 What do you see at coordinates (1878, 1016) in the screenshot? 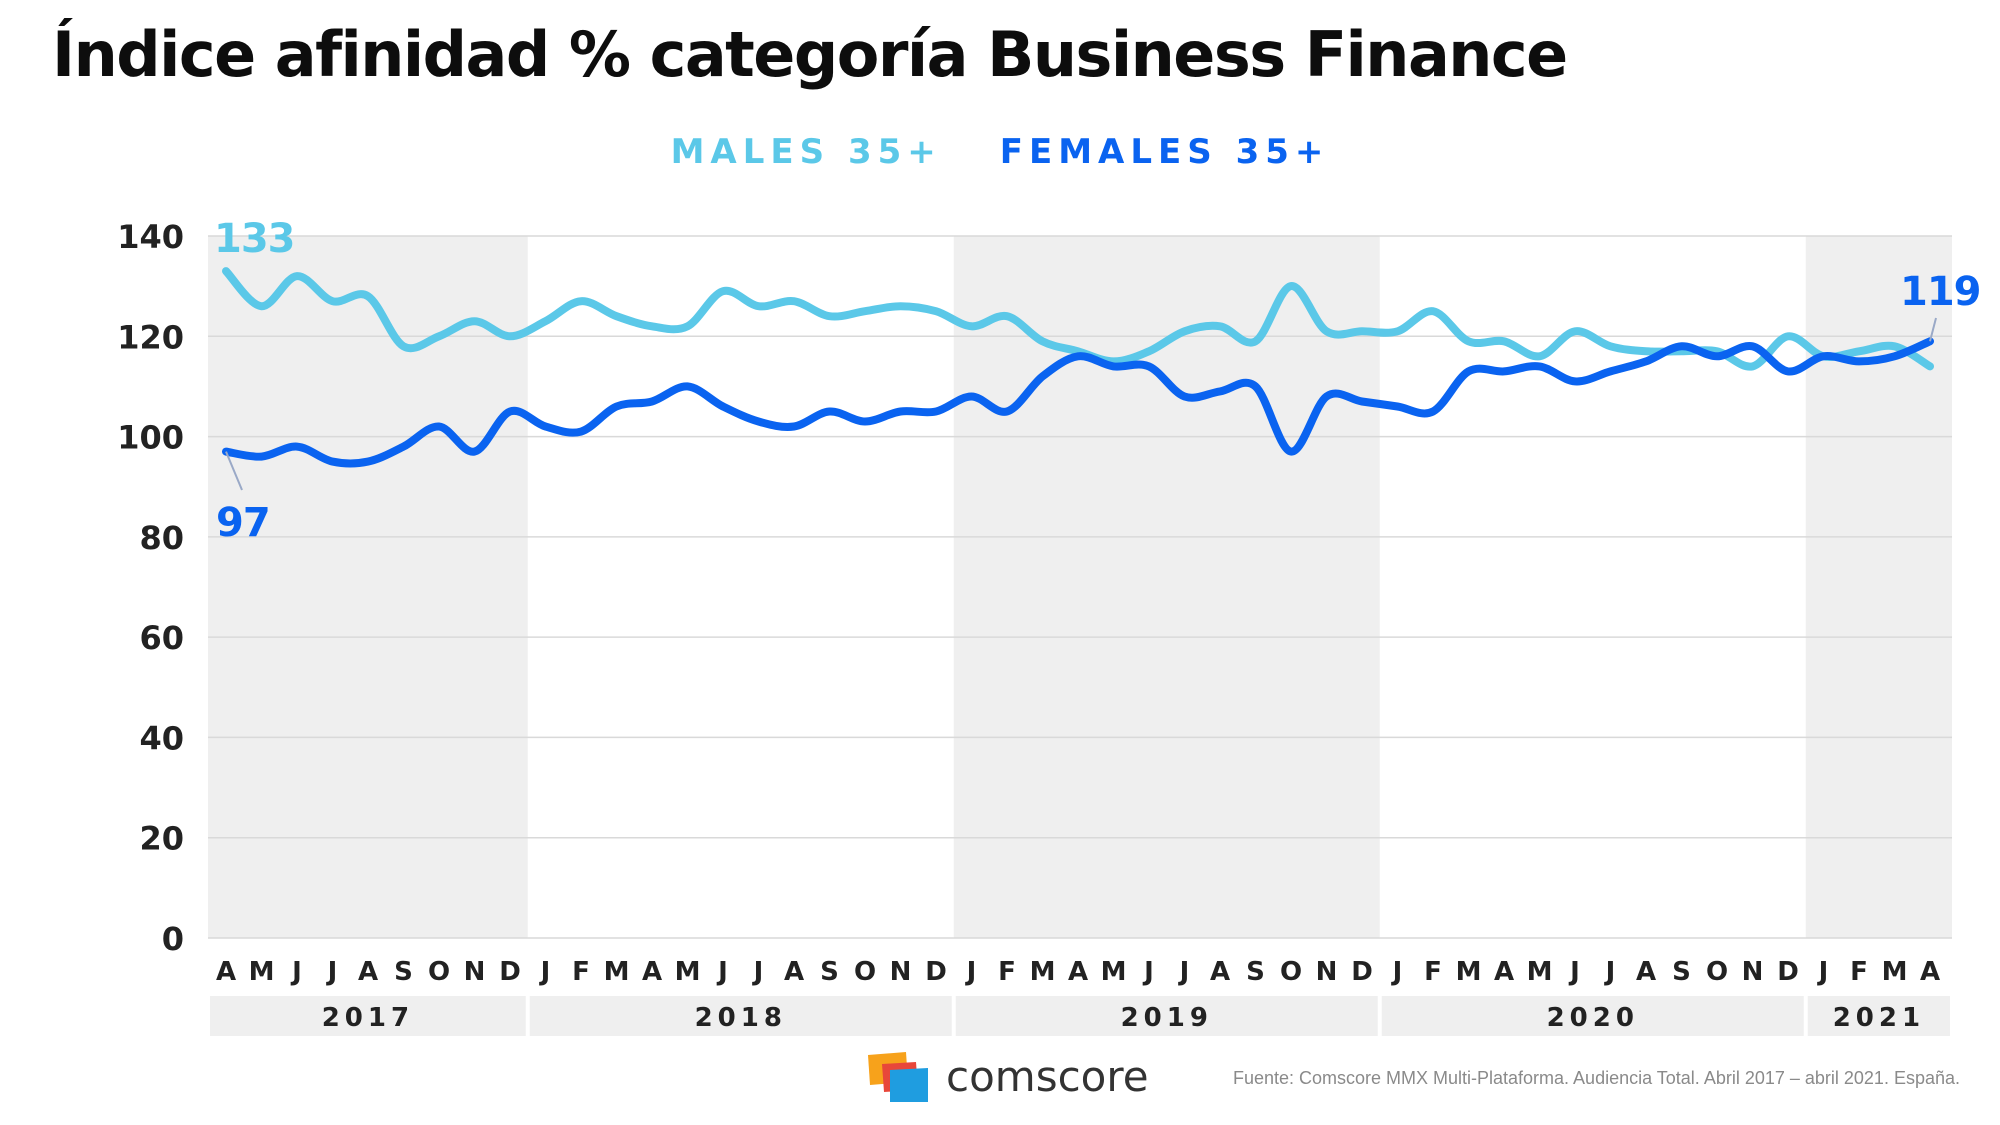
I see `year-label-box-2021` at bounding box center [1878, 1016].